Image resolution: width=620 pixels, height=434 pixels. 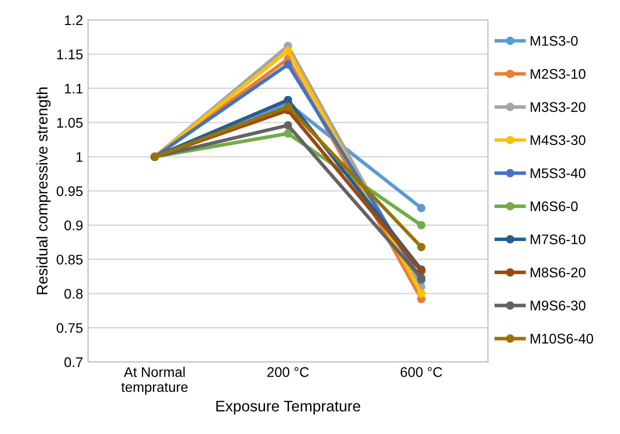 What do you see at coordinates (69, 191) in the screenshot?
I see `y-tick-label: 0.95` at bounding box center [69, 191].